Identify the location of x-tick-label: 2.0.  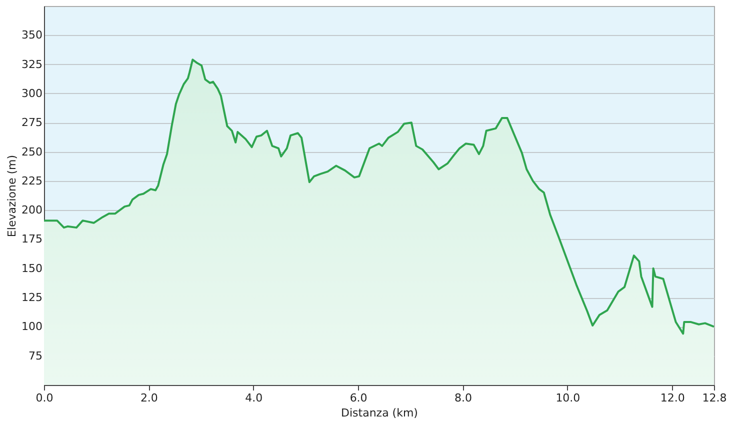
(149, 398).